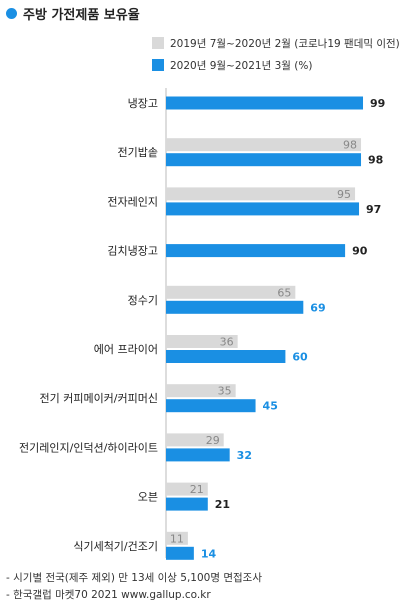 This screenshot has height=608, width=406. Describe the element at coordinates (377, 103) in the screenshot. I see `value-label-current: 99` at that location.